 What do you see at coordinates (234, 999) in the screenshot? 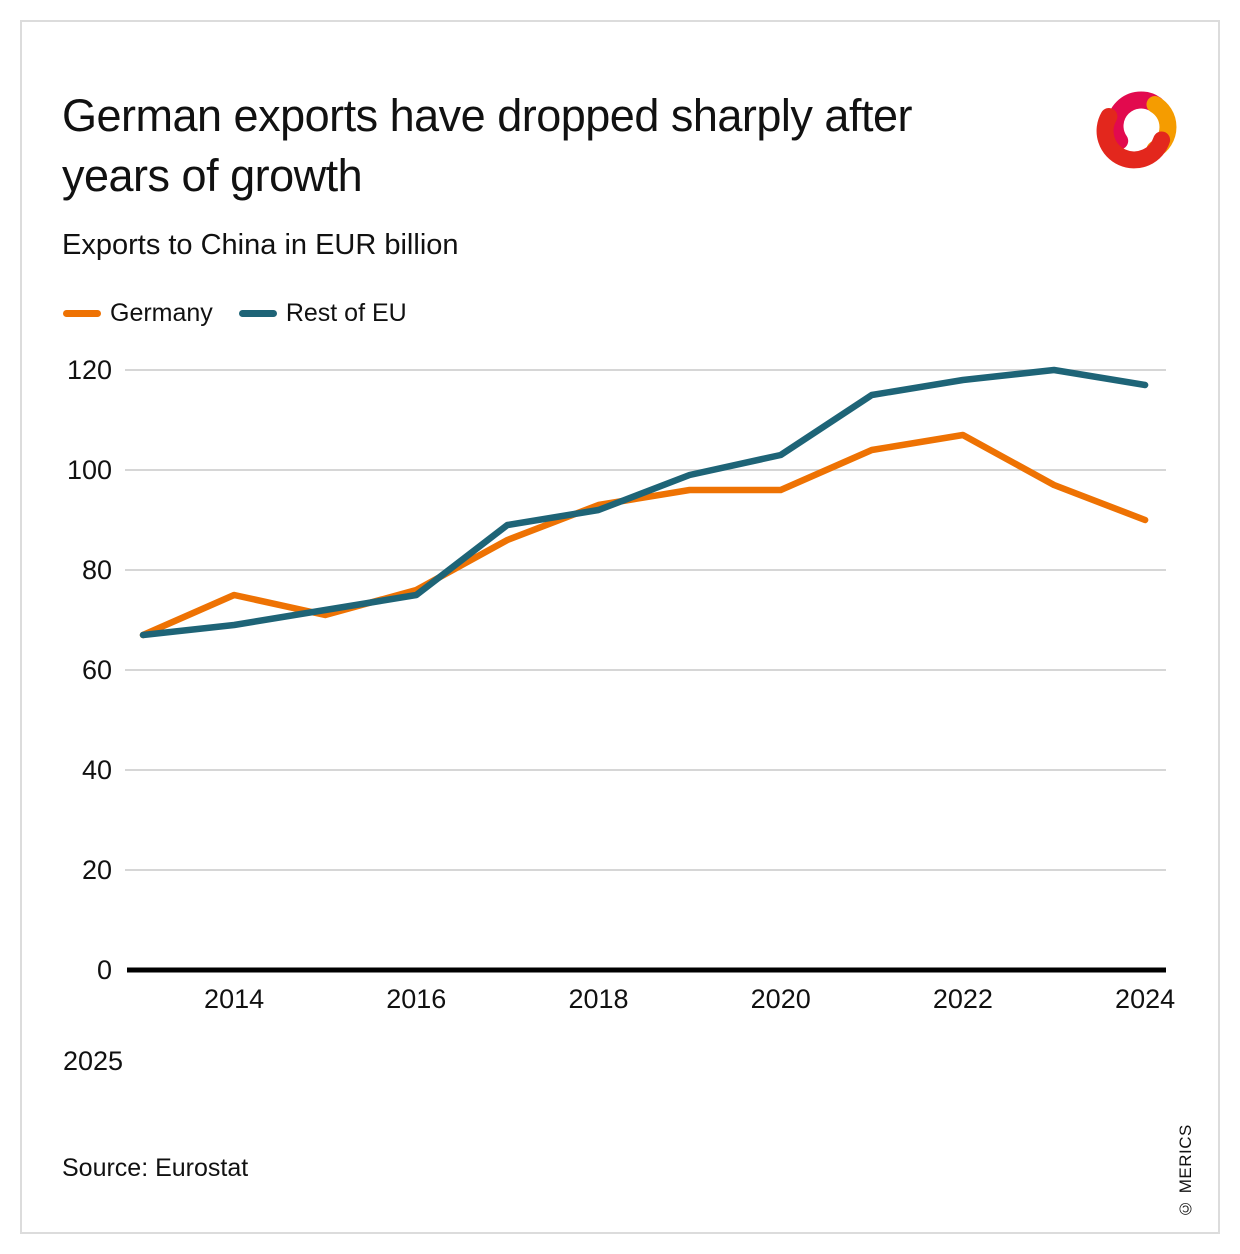
I see `x-tick-label: 2014` at bounding box center [234, 999].